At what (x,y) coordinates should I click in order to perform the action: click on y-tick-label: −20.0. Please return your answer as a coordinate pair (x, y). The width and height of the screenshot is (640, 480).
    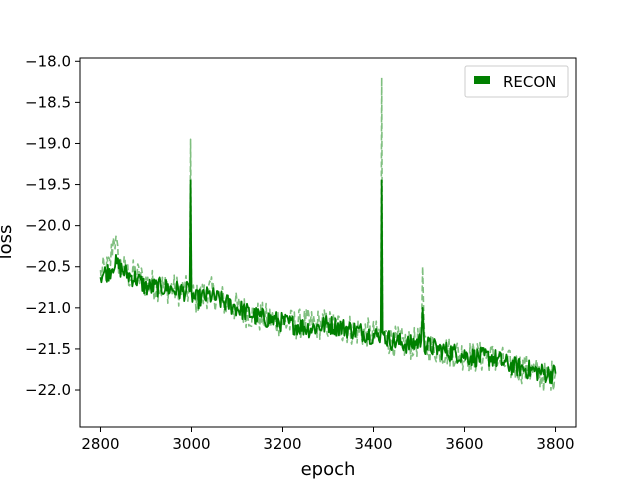
    Looking at the image, I should click on (48, 226).